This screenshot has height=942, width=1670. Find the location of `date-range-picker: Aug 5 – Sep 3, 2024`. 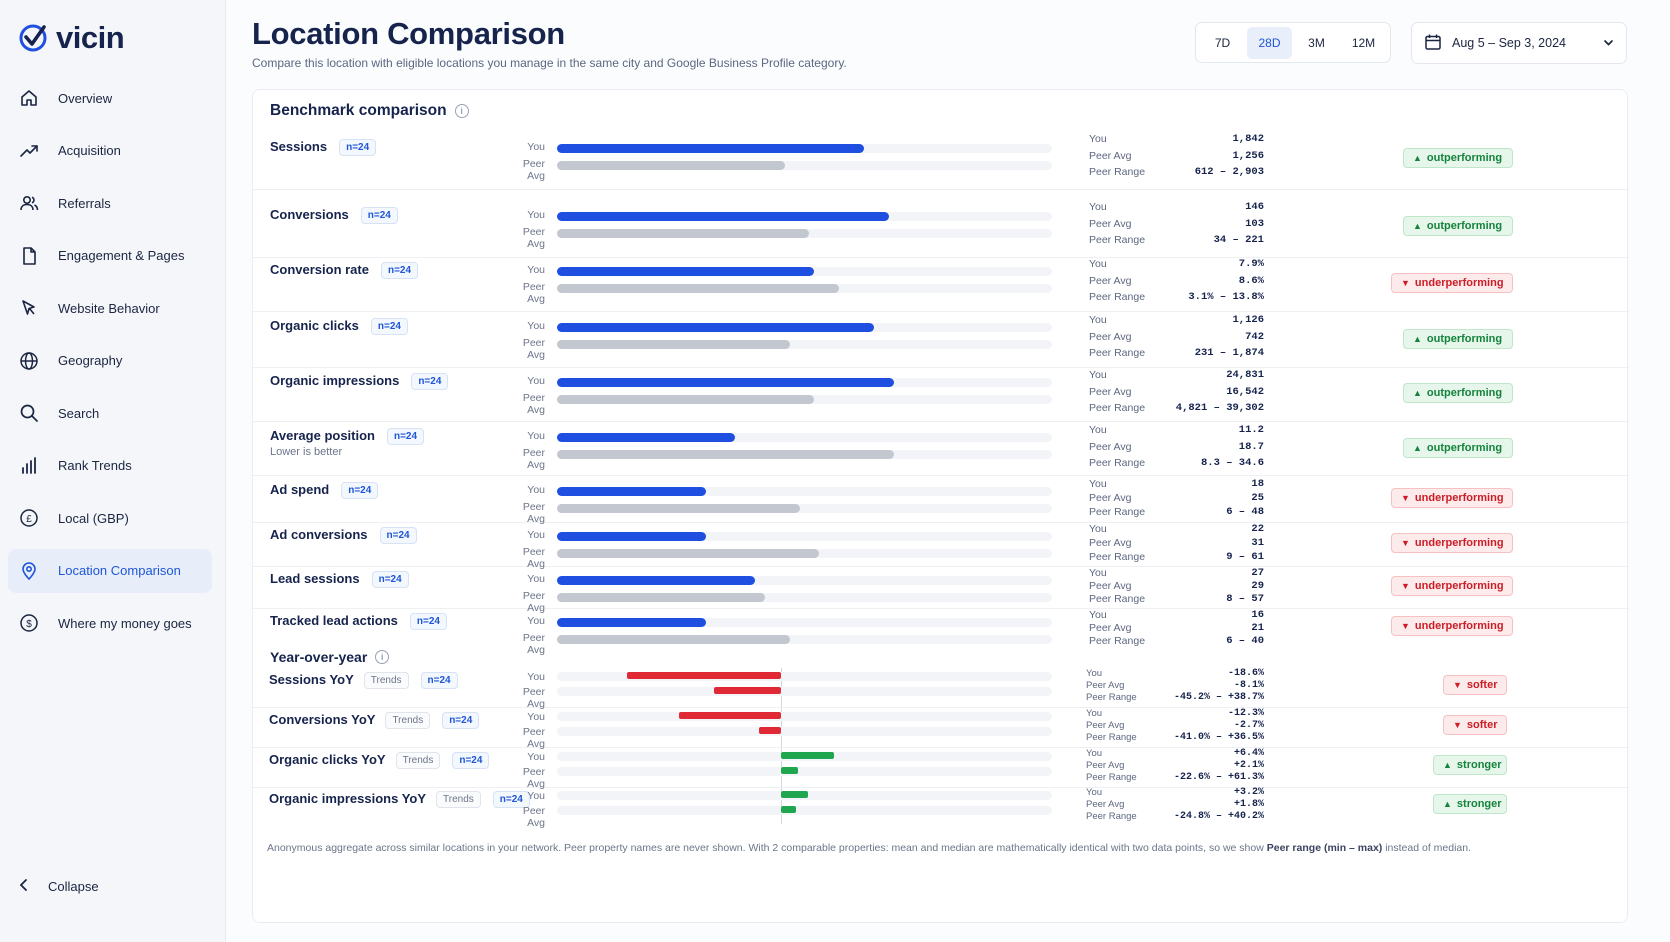

date-range-picker: Aug 5 – Sep 3, 2024 is located at coordinates (1519, 43).